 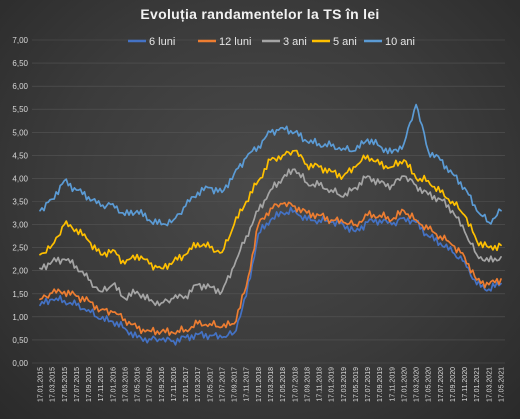 I want to click on x-tick-label: 17.03.2016, so click(x=125, y=384).